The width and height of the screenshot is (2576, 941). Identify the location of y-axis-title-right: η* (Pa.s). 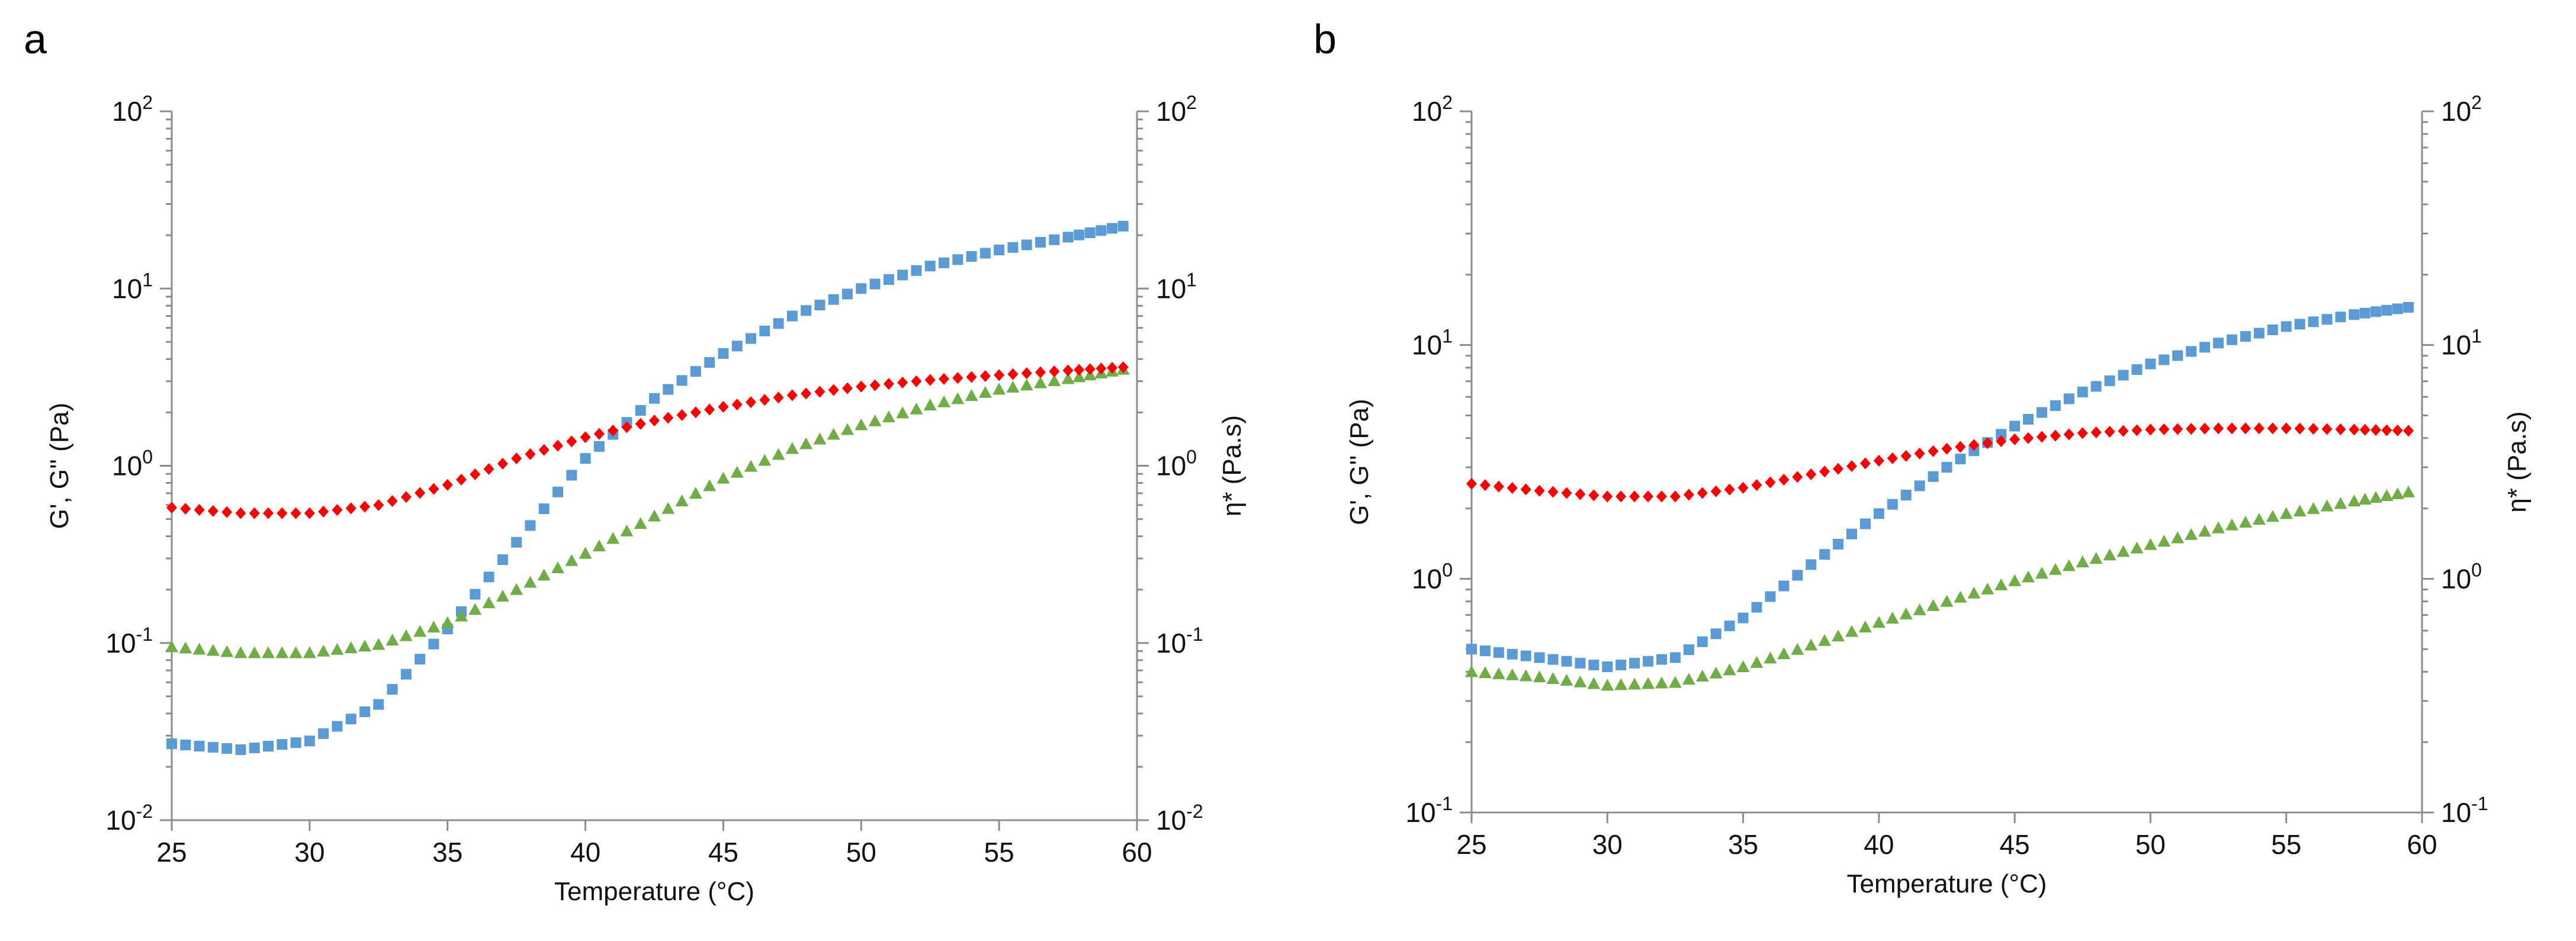
(1232, 465).